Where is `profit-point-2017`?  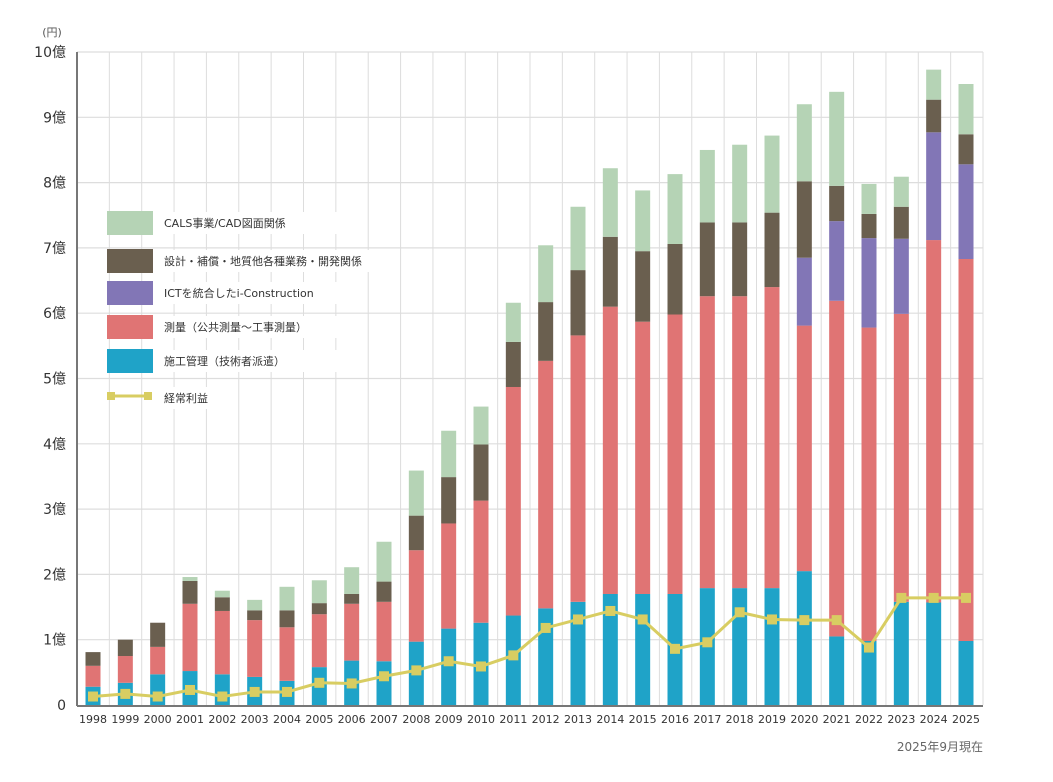 profit-point-2017 is located at coordinates (707, 642).